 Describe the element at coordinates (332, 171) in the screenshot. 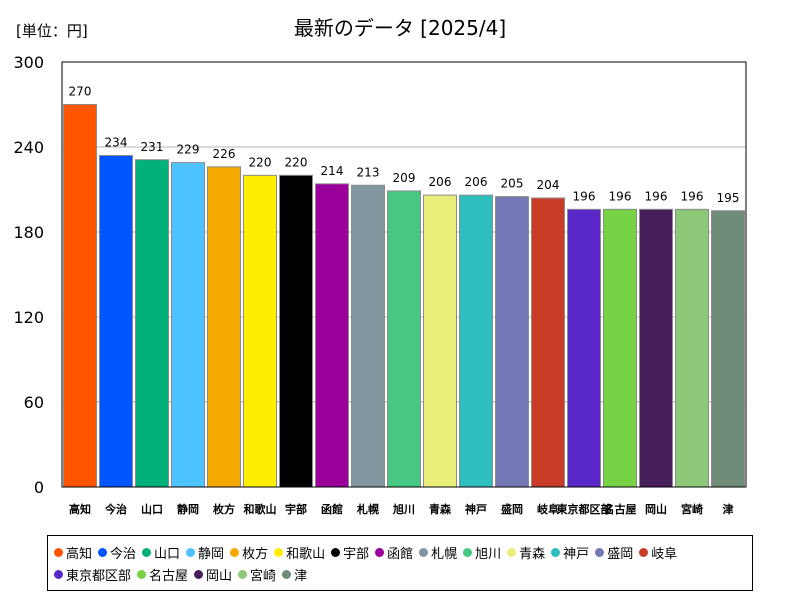

I see `bar-value-label: 214` at that location.